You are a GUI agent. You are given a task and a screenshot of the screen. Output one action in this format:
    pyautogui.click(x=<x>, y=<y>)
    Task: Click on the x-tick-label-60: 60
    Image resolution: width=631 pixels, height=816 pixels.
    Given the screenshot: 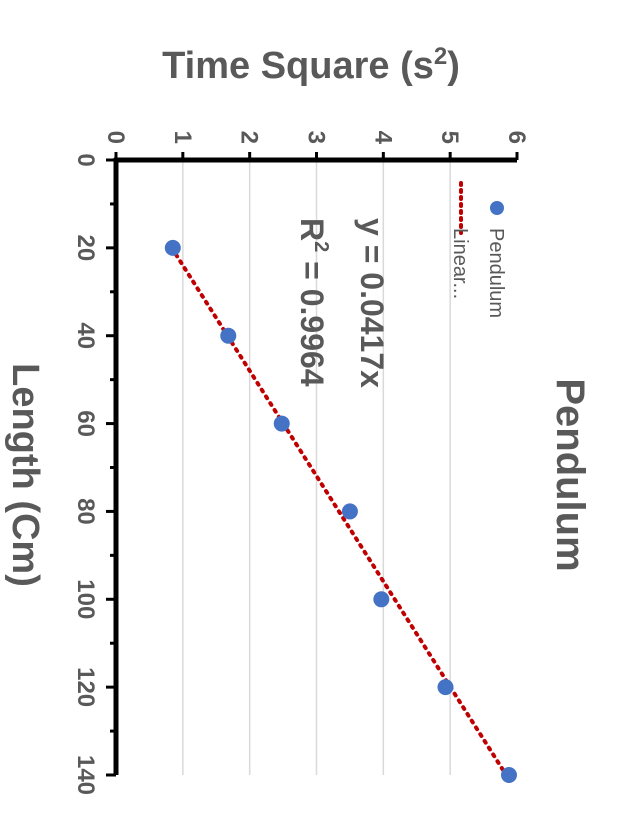 What is the action you would take?
    pyautogui.click(x=85, y=423)
    